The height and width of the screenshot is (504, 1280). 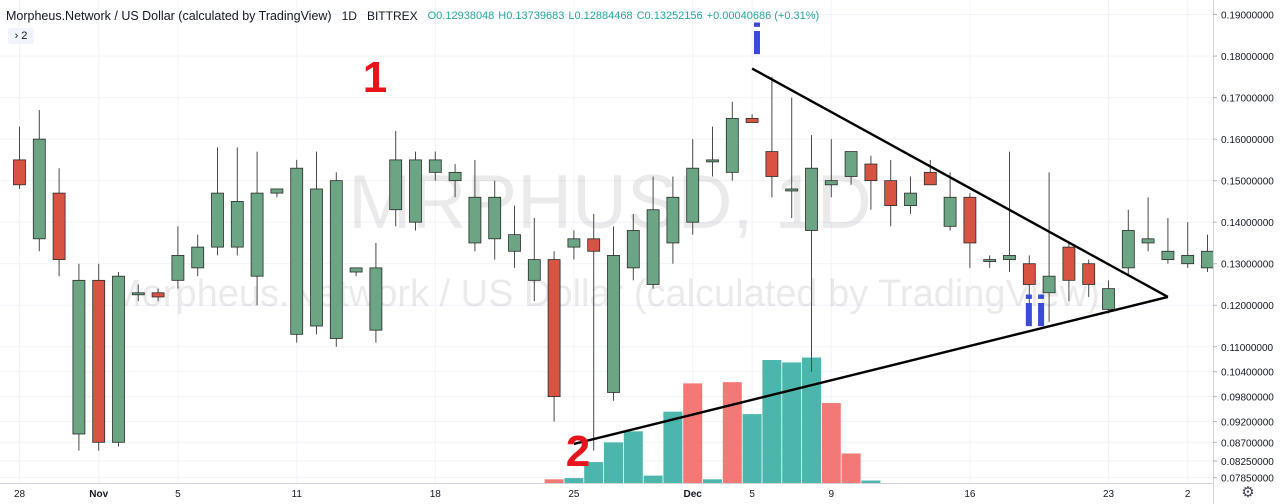 I want to click on time-tick-label-9: 16, so click(x=970, y=494).